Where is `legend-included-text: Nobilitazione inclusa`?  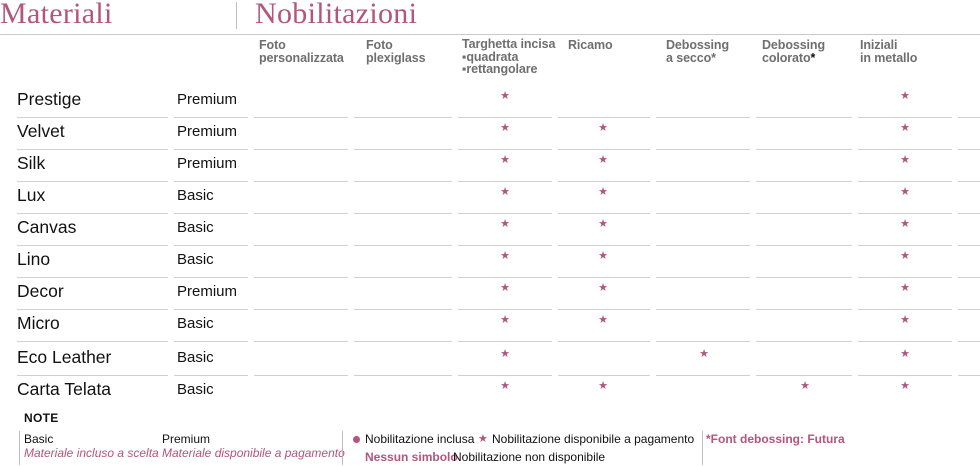 legend-included-text: Nobilitazione inclusa is located at coordinates (420, 439).